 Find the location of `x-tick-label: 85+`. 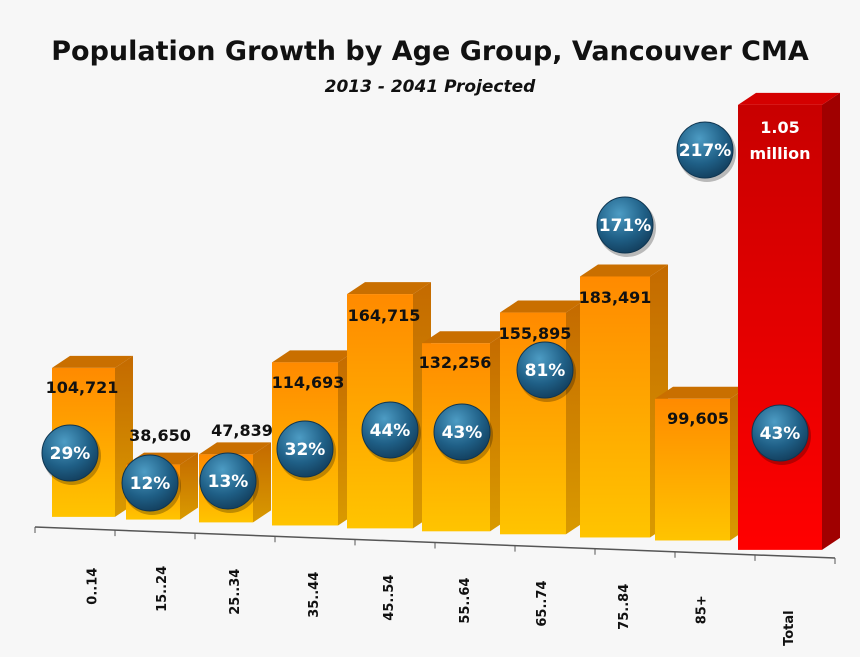

x-tick-label: 85+ is located at coordinates (702, 609).